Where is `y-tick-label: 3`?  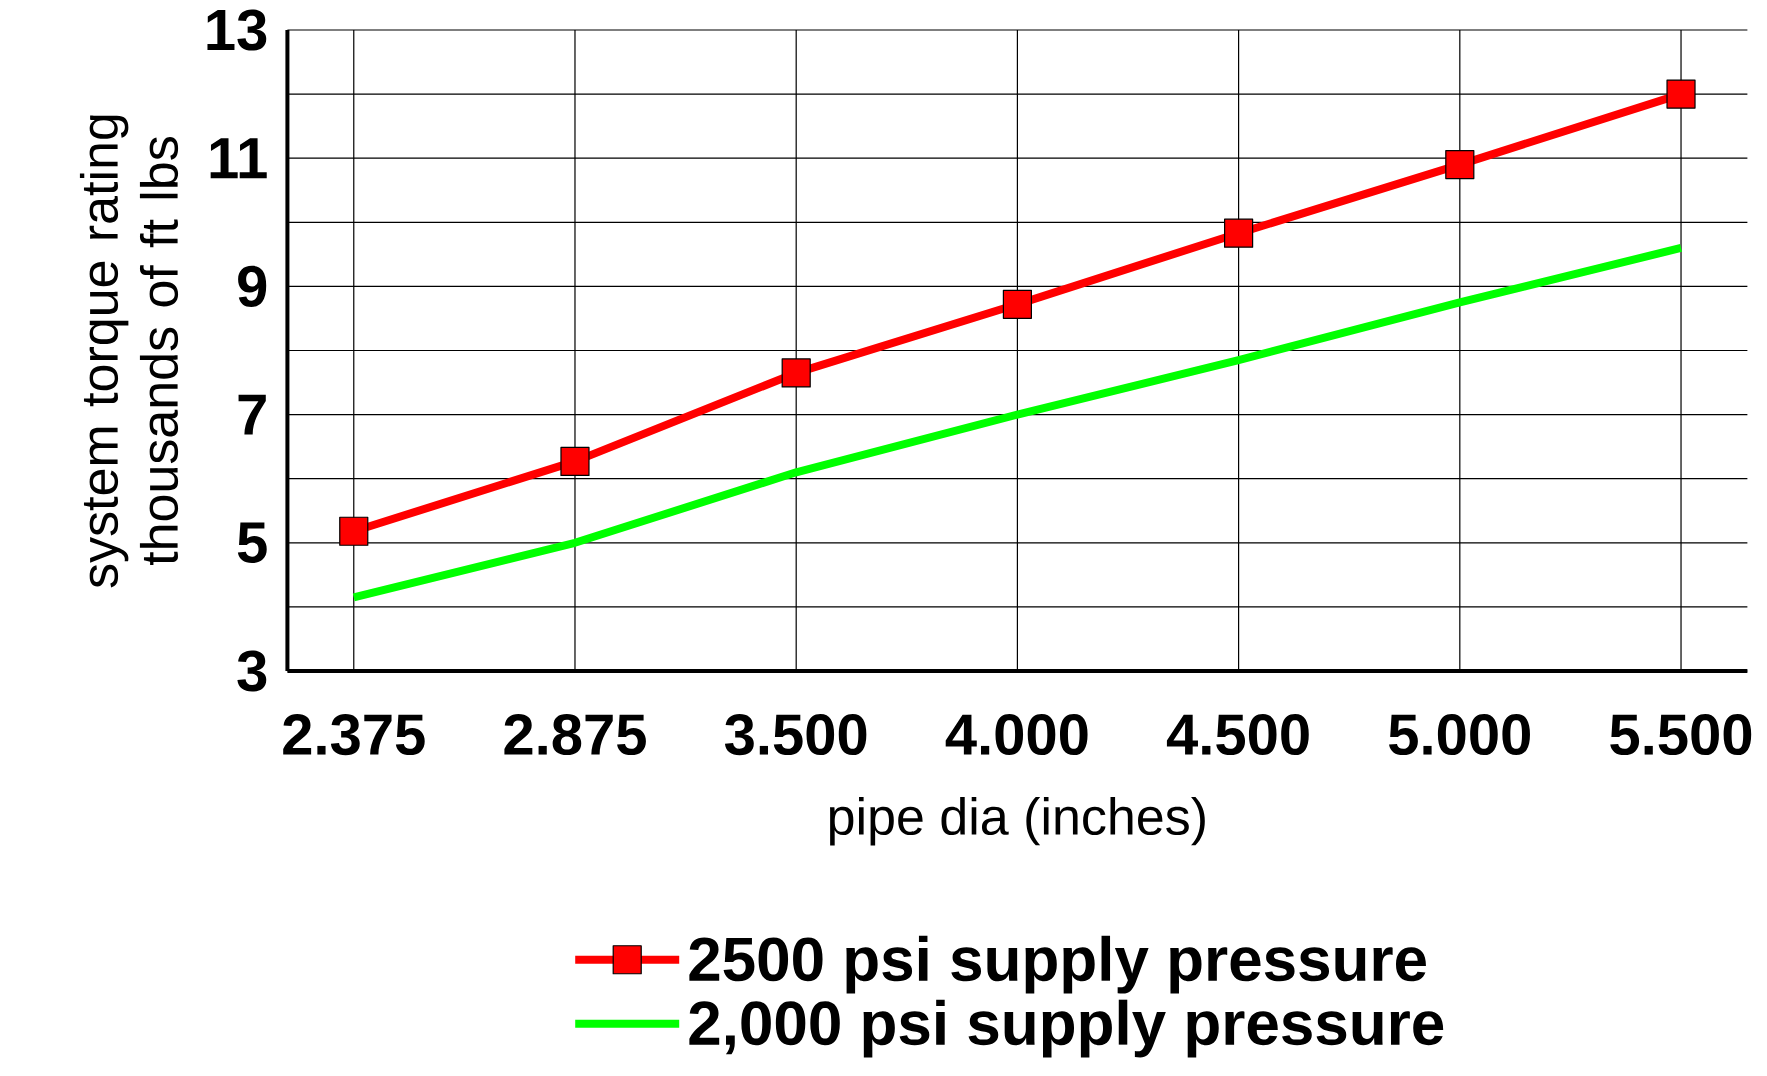
y-tick-label: 3 is located at coordinates (252, 671).